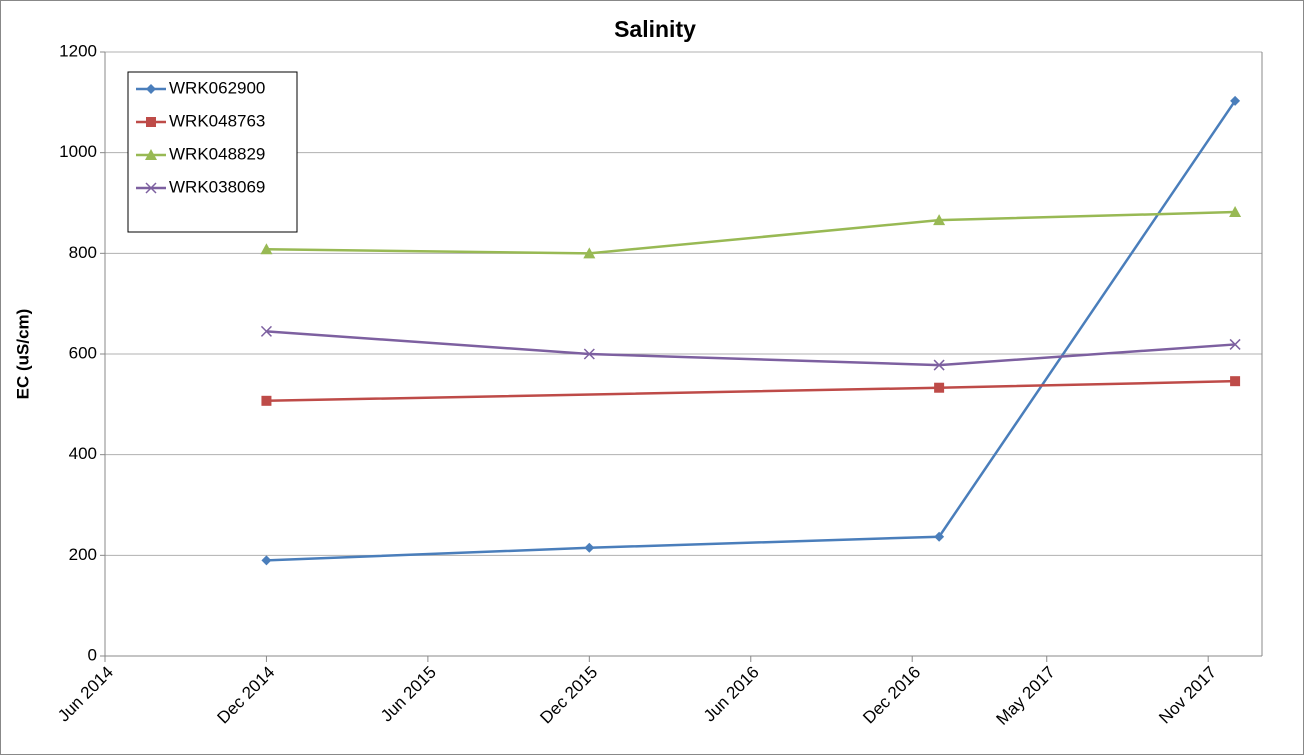  What do you see at coordinates (217, 153) in the screenshot?
I see `legend-label: WRK048829` at bounding box center [217, 153].